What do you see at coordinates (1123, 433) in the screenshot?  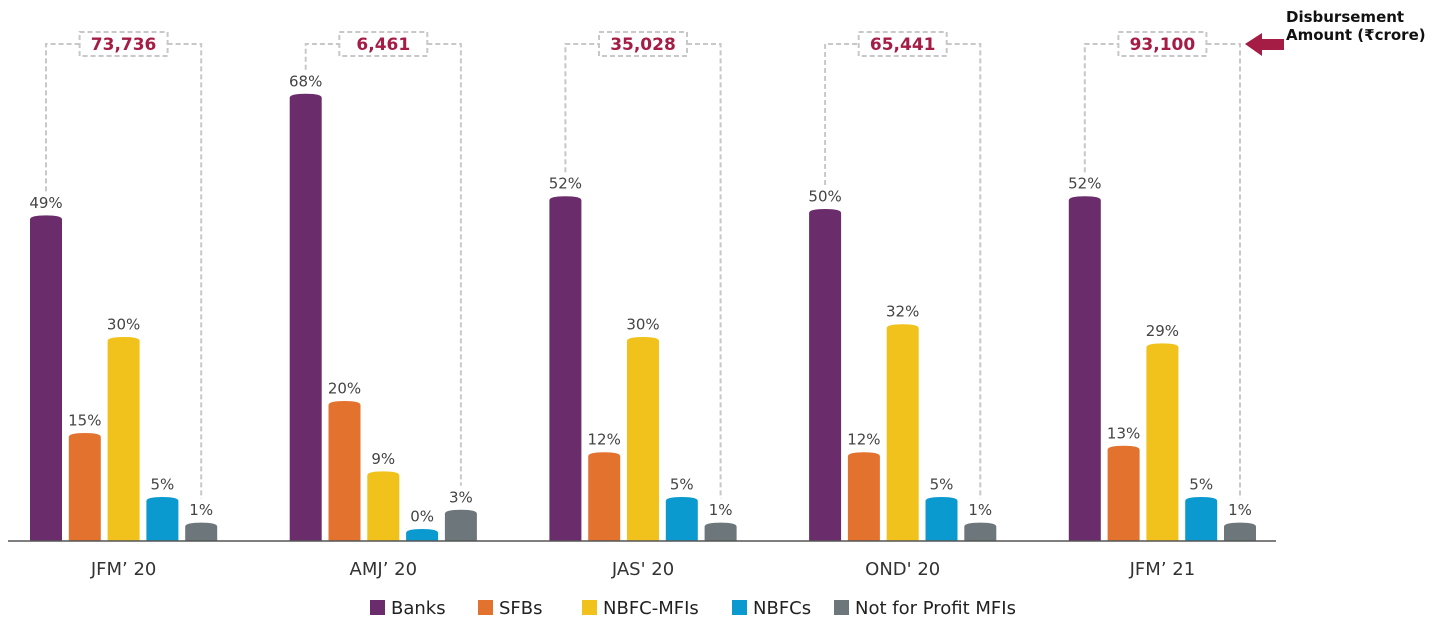 I see `value-label: 13%` at bounding box center [1123, 433].